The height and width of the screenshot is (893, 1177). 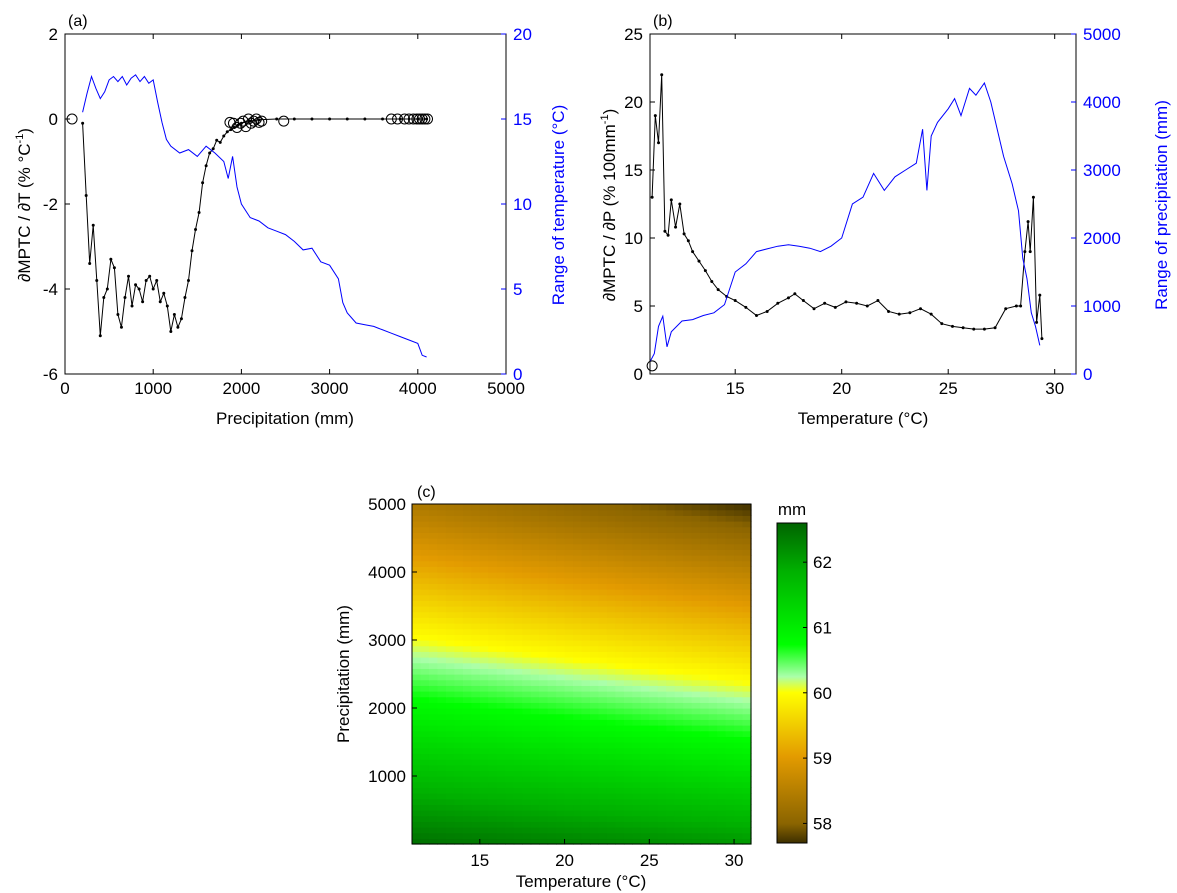 What do you see at coordinates (609, 112) in the screenshot?
I see `panel-b-left-y-label-end: )` at bounding box center [609, 112].